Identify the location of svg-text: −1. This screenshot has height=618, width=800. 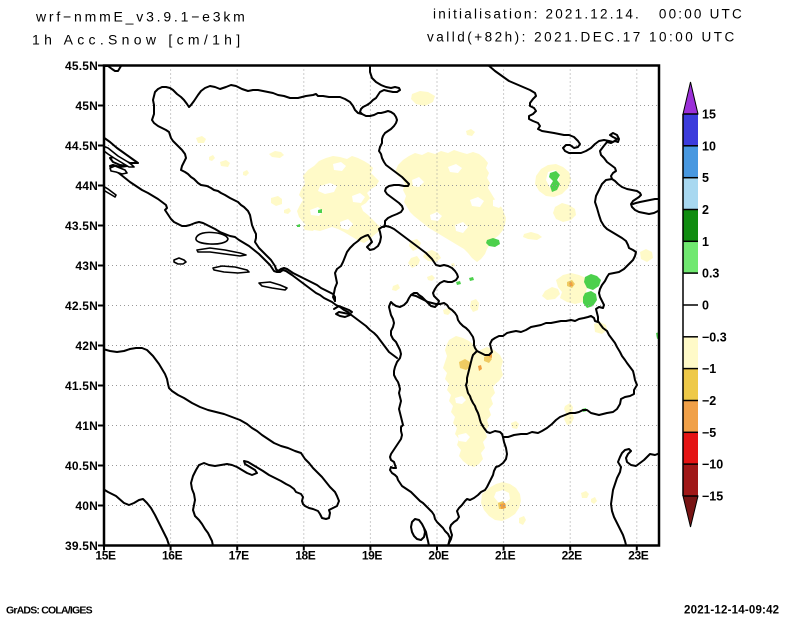
(709, 369).